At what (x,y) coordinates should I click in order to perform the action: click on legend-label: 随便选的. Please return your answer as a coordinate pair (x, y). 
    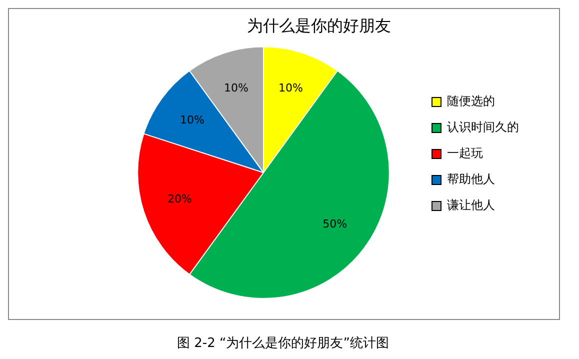
    Looking at the image, I should click on (471, 101).